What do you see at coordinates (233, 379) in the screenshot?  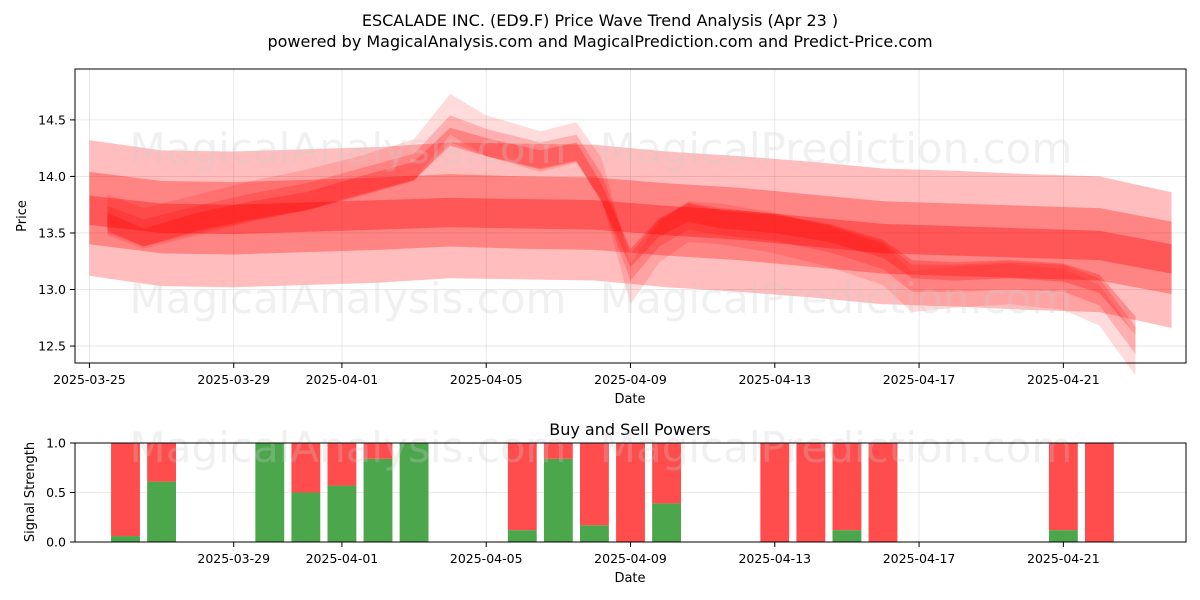 I see `price-x-tick-label-1: 2025-03-29` at bounding box center [233, 379].